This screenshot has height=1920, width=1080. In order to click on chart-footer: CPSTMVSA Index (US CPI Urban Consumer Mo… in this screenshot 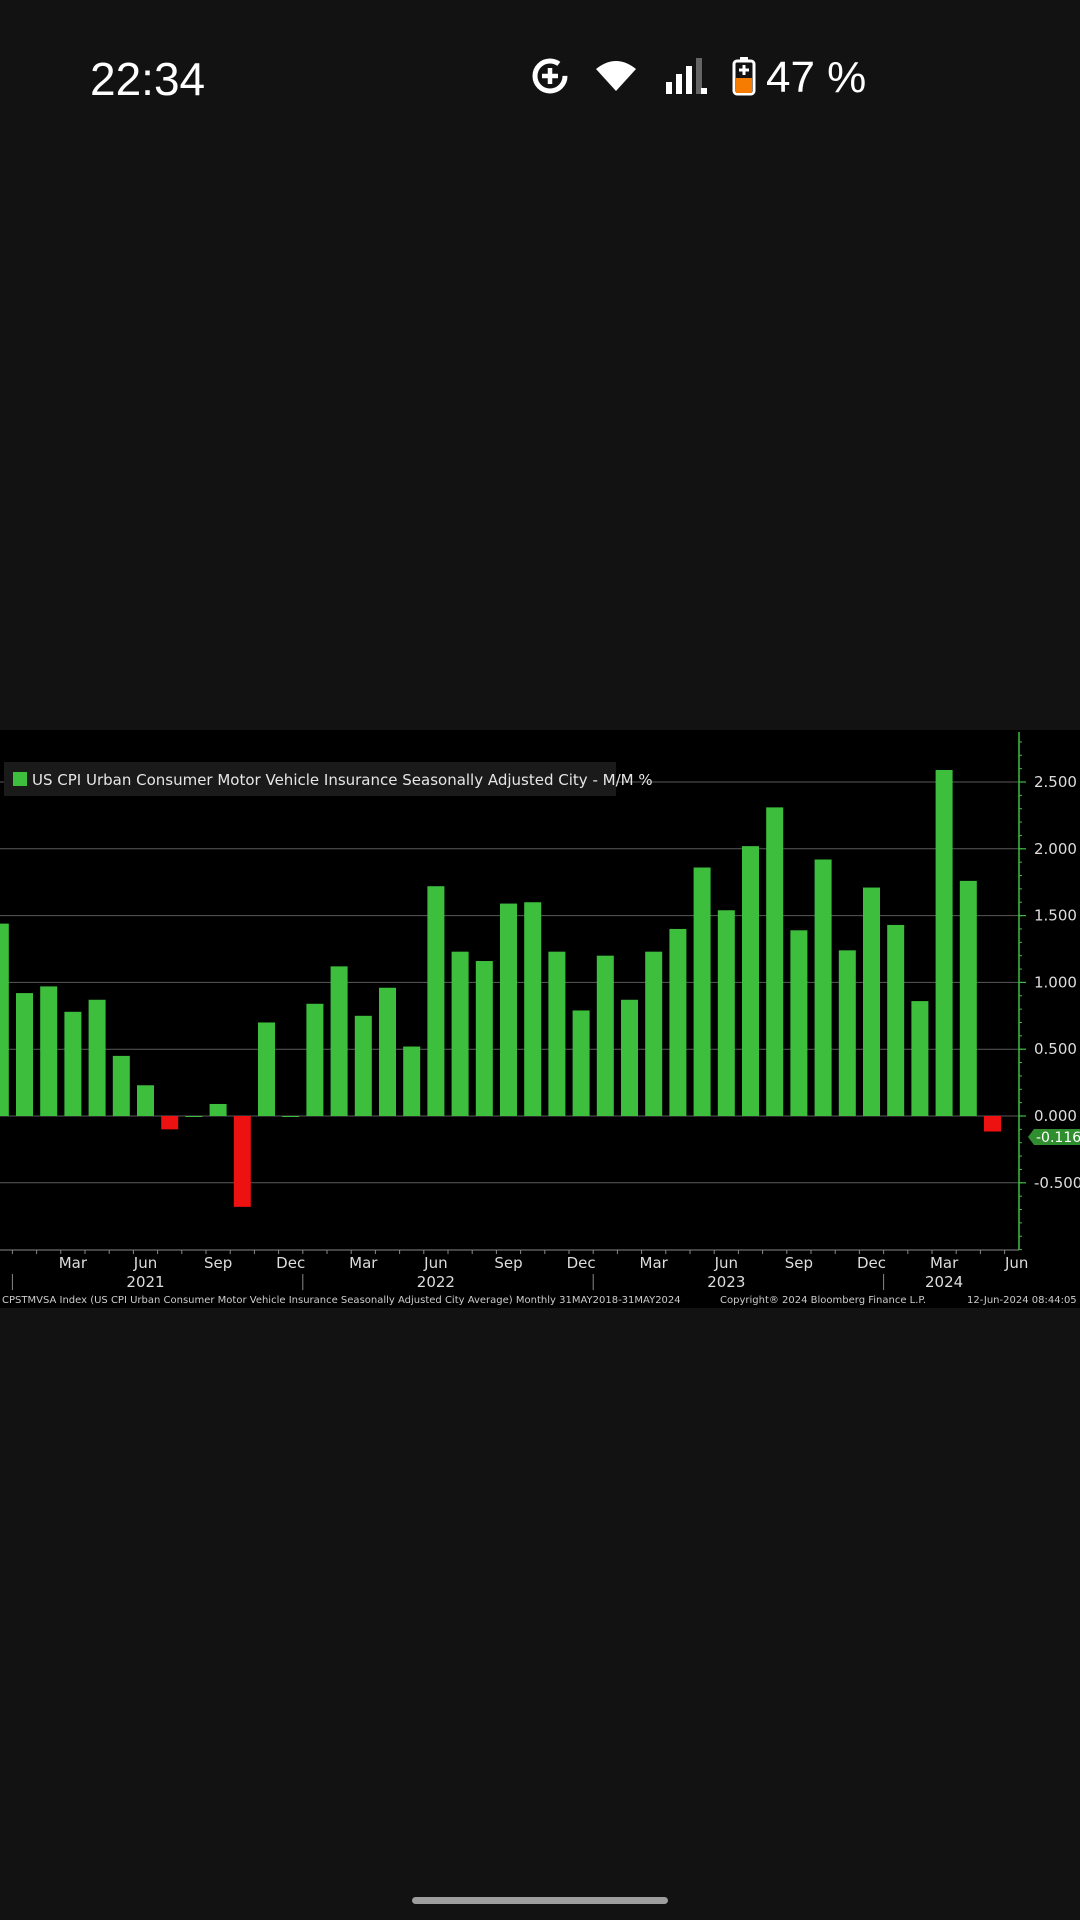, I will do `click(539, 1300)`.